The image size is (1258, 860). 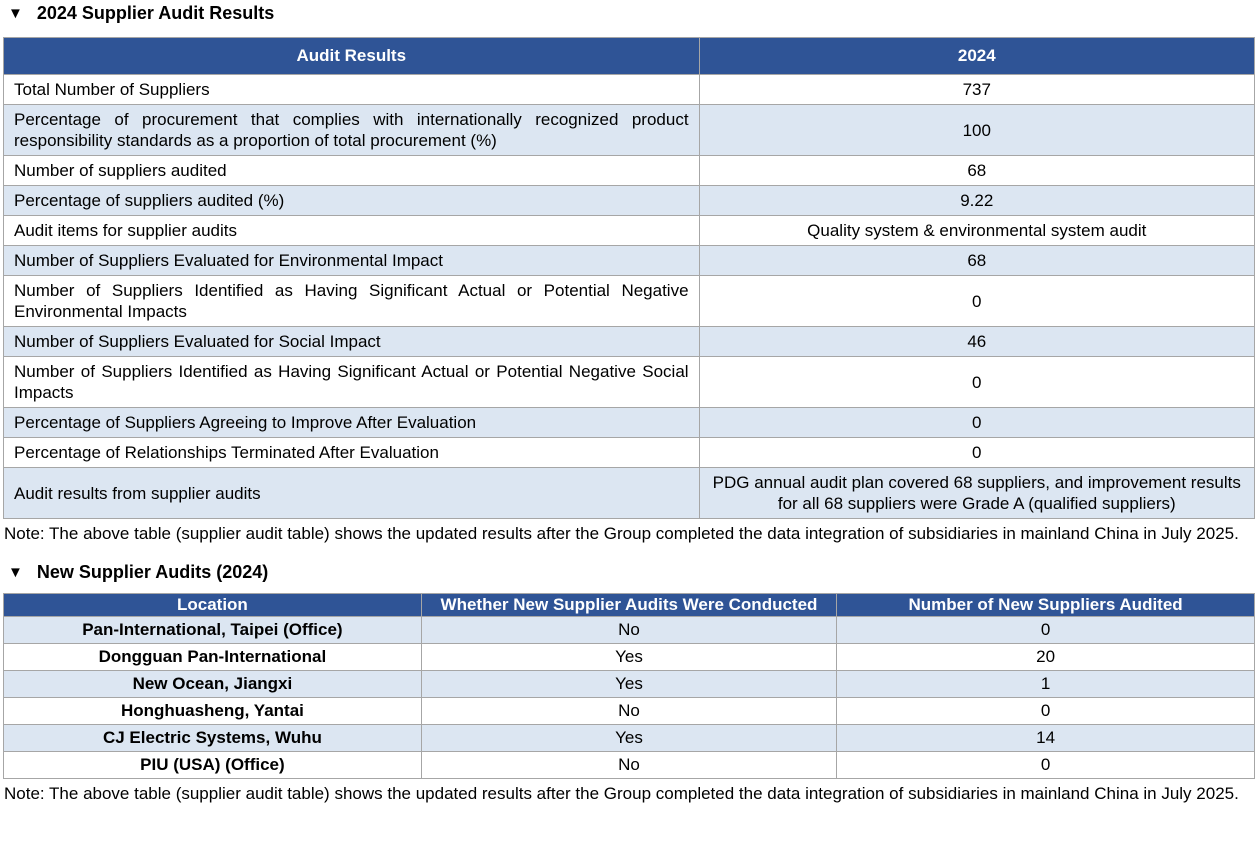 I want to click on table-row: CJ Electric Systems, Wuhu Yes 14, so click(x=629, y=738).